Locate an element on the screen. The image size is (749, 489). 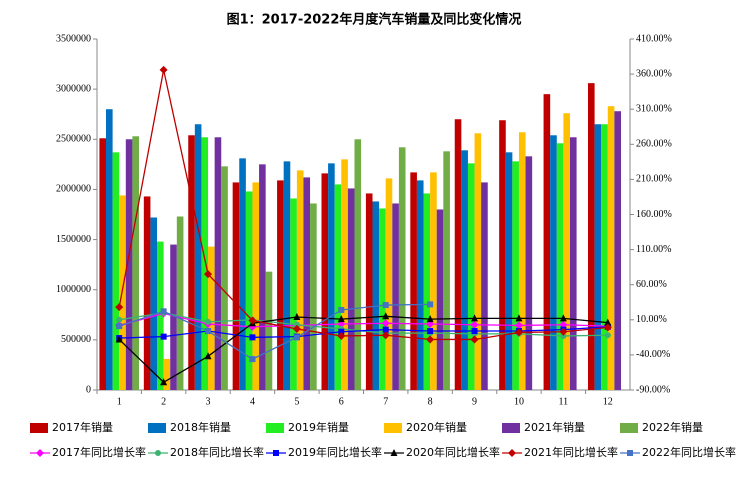
chart-title: 图1：2017-2022年月度汽车销量及同比变化情况 is located at coordinates (374, 20).